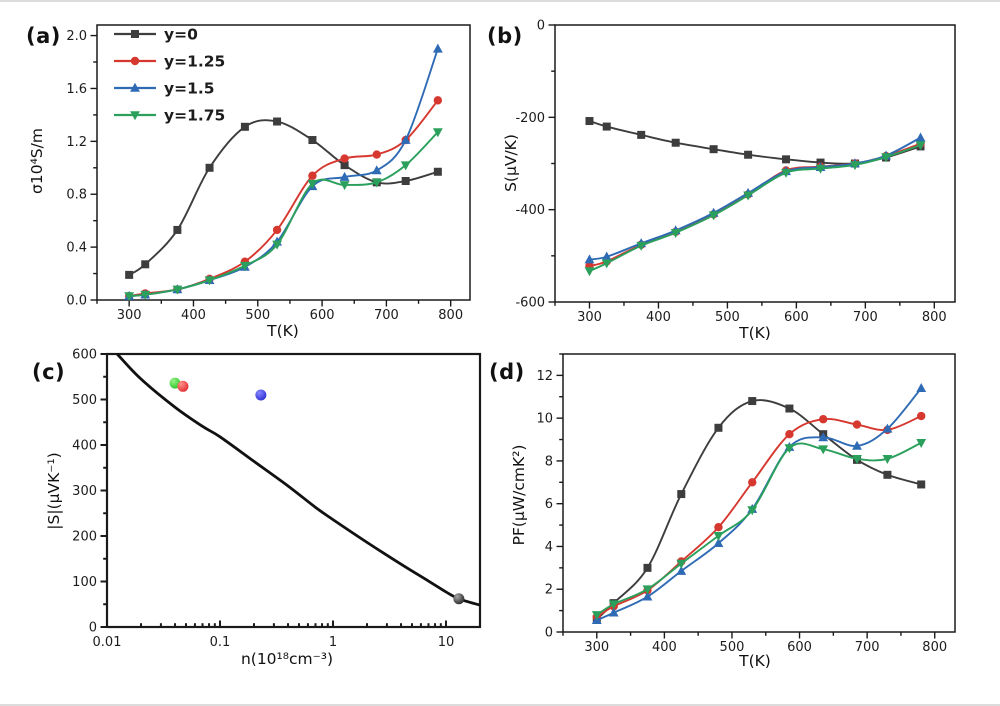 The image size is (1000, 706). I want to click on panel-b-y-axis-label: S(μV/K), so click(511, 163).